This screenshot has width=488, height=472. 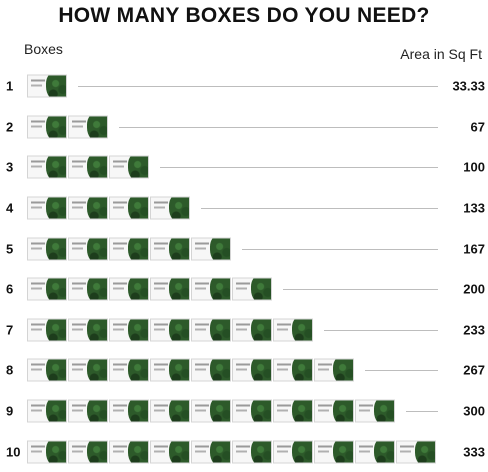 What do you see at coordinates (10, 330) in the screenshot?
I see `box-count-label: 7` at bounding box center [10, 330].